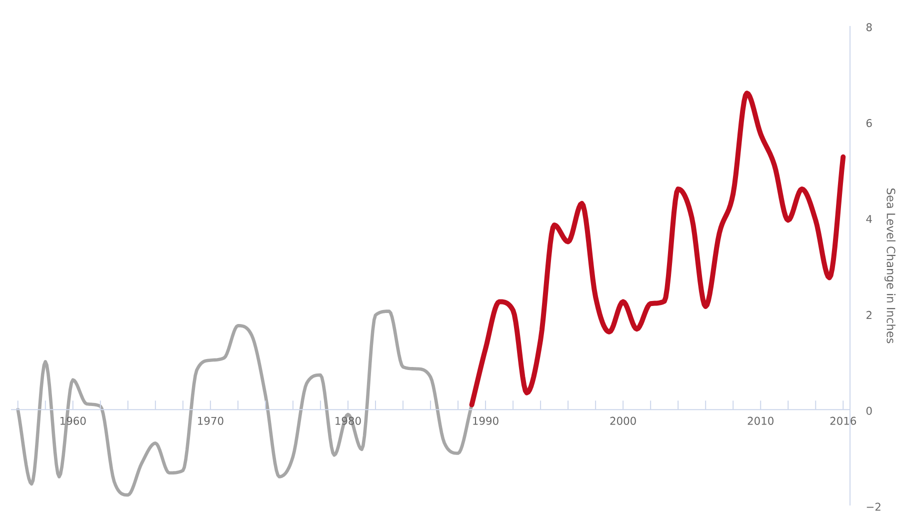  Describe the element at coordinates (761, 420) in the screenshot. I see `x-tick-label: 2010` at that location.